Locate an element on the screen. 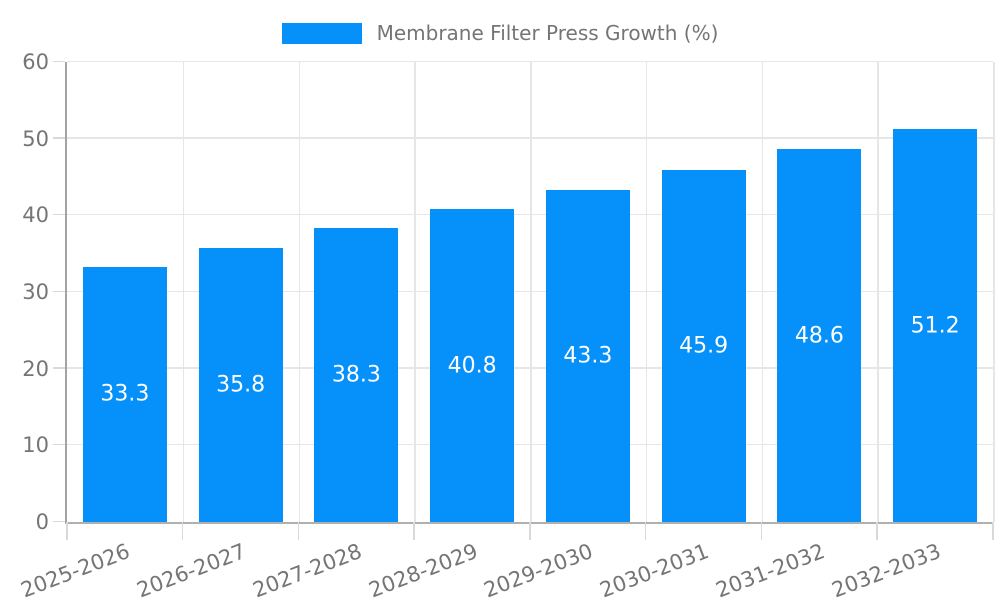 This screenshot has height=600, width=1000. y-tick-label: 30 is located at coordinates (35, 292).